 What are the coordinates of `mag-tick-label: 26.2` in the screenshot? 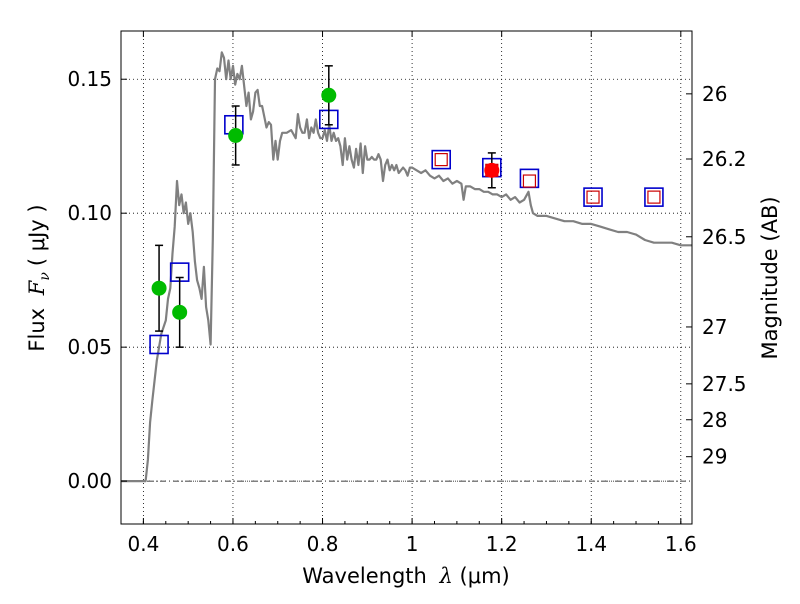 It's located at (724, 159).